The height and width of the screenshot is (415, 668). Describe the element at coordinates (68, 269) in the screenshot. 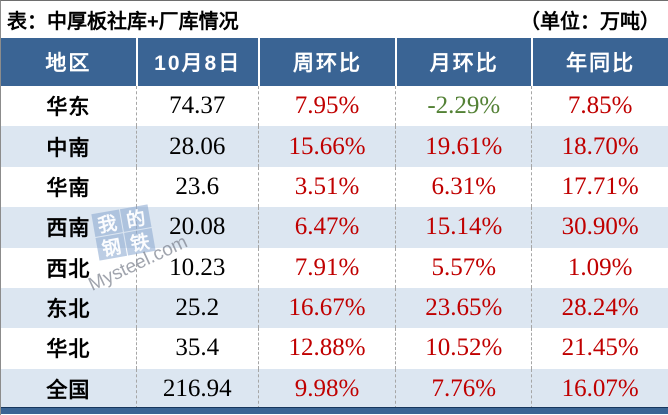

I see `region-cell: 西北` at that location.